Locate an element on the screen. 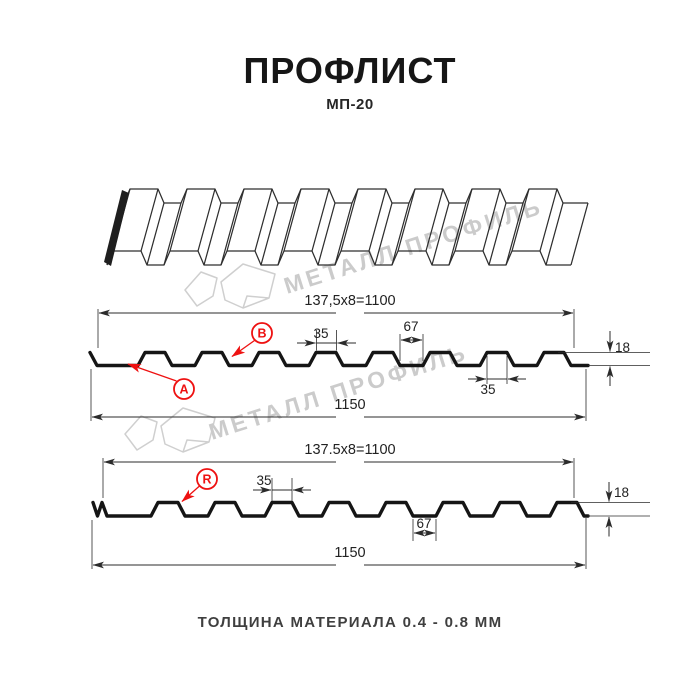 The image size is (700, 700). dim-label-useful-width: 137.5x8=1100 is located at coordinates (349, 450).